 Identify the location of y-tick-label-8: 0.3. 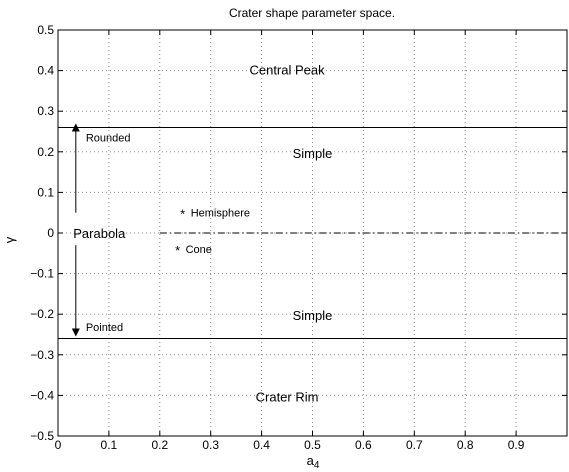
(45, 111).